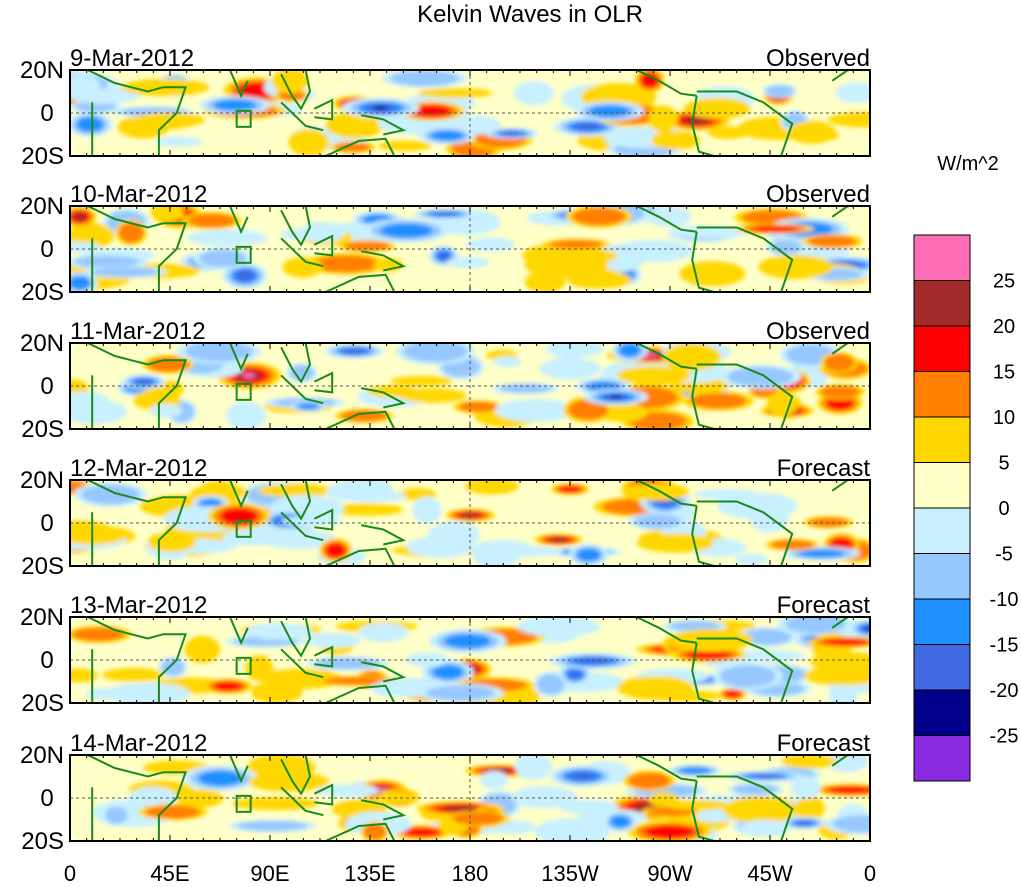  I want to click on panel-date: 9-Mar-2012, so click(132, 58).